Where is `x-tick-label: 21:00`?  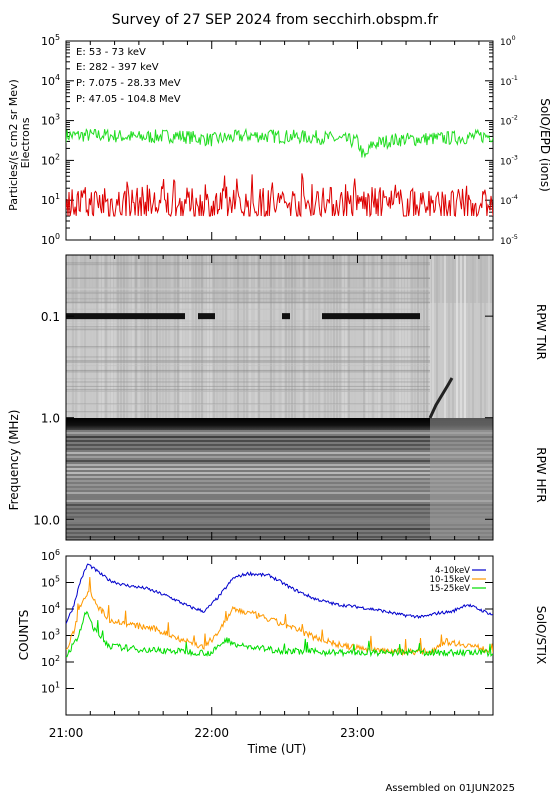
x-tick-label: 21:00 is located at coordinates (66, 733).